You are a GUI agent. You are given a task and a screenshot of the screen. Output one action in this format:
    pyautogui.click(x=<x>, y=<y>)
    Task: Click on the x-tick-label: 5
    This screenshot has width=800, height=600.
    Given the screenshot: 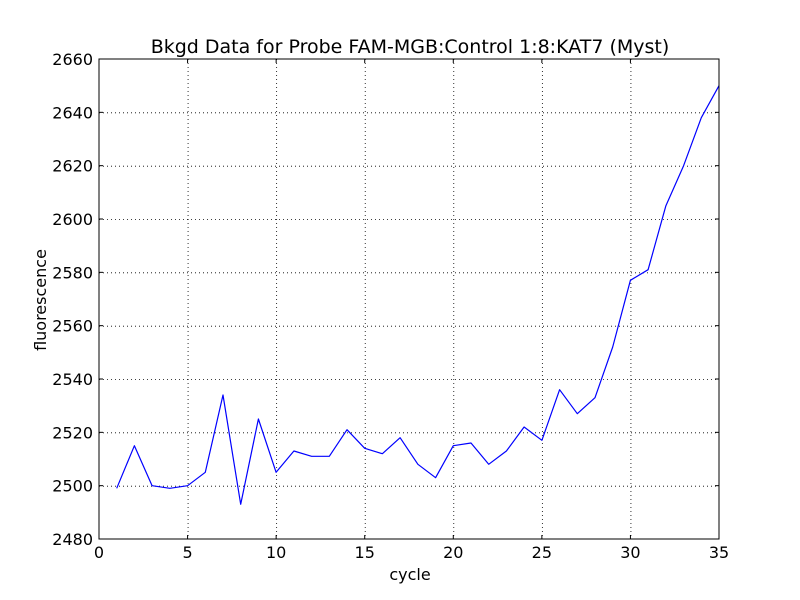 What is the action you would take?
    pyautogui.click(x=187, y=552)
    